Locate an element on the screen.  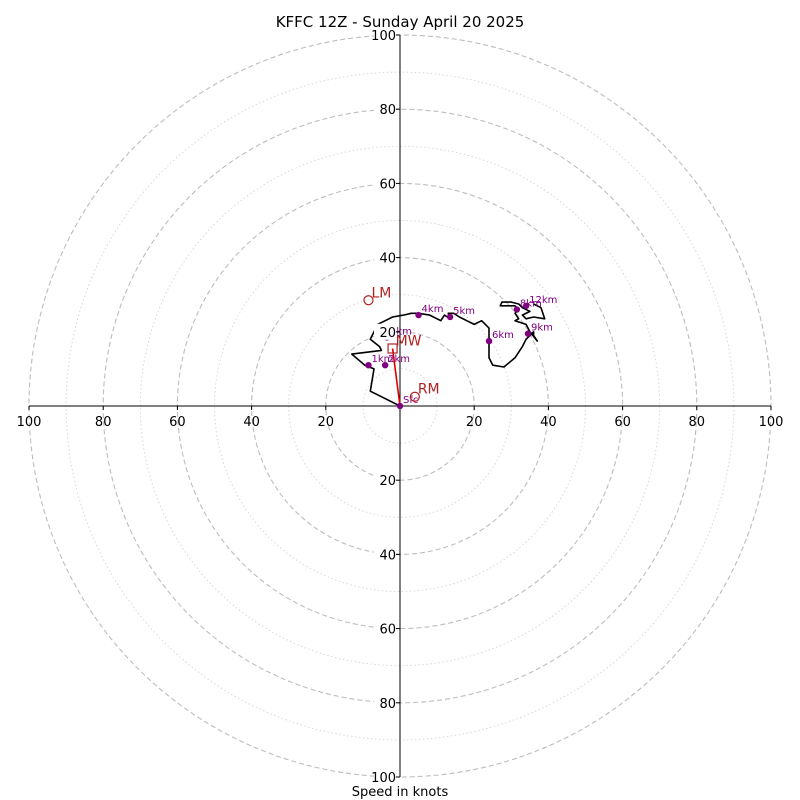
shear-vector is located at coordinates (396, 377).